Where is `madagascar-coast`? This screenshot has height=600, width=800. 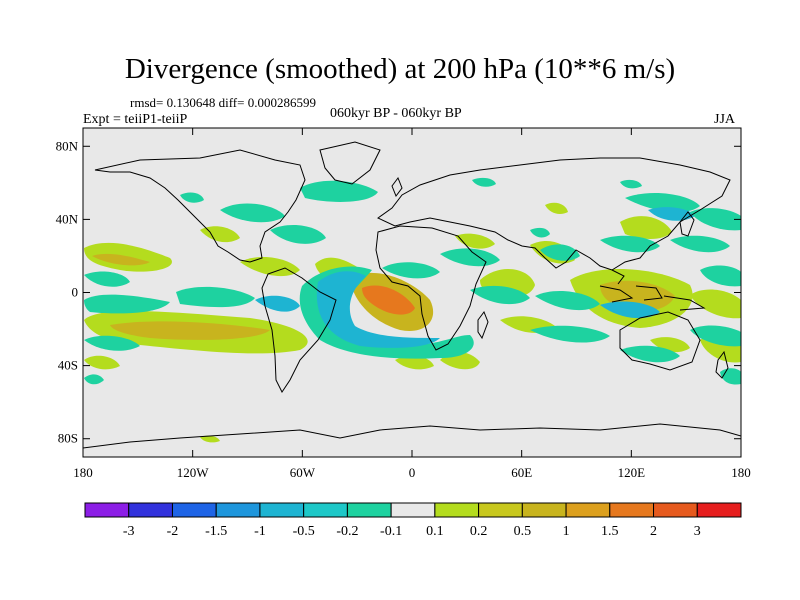
madagascar-coast is located at coordinates (483, 325).